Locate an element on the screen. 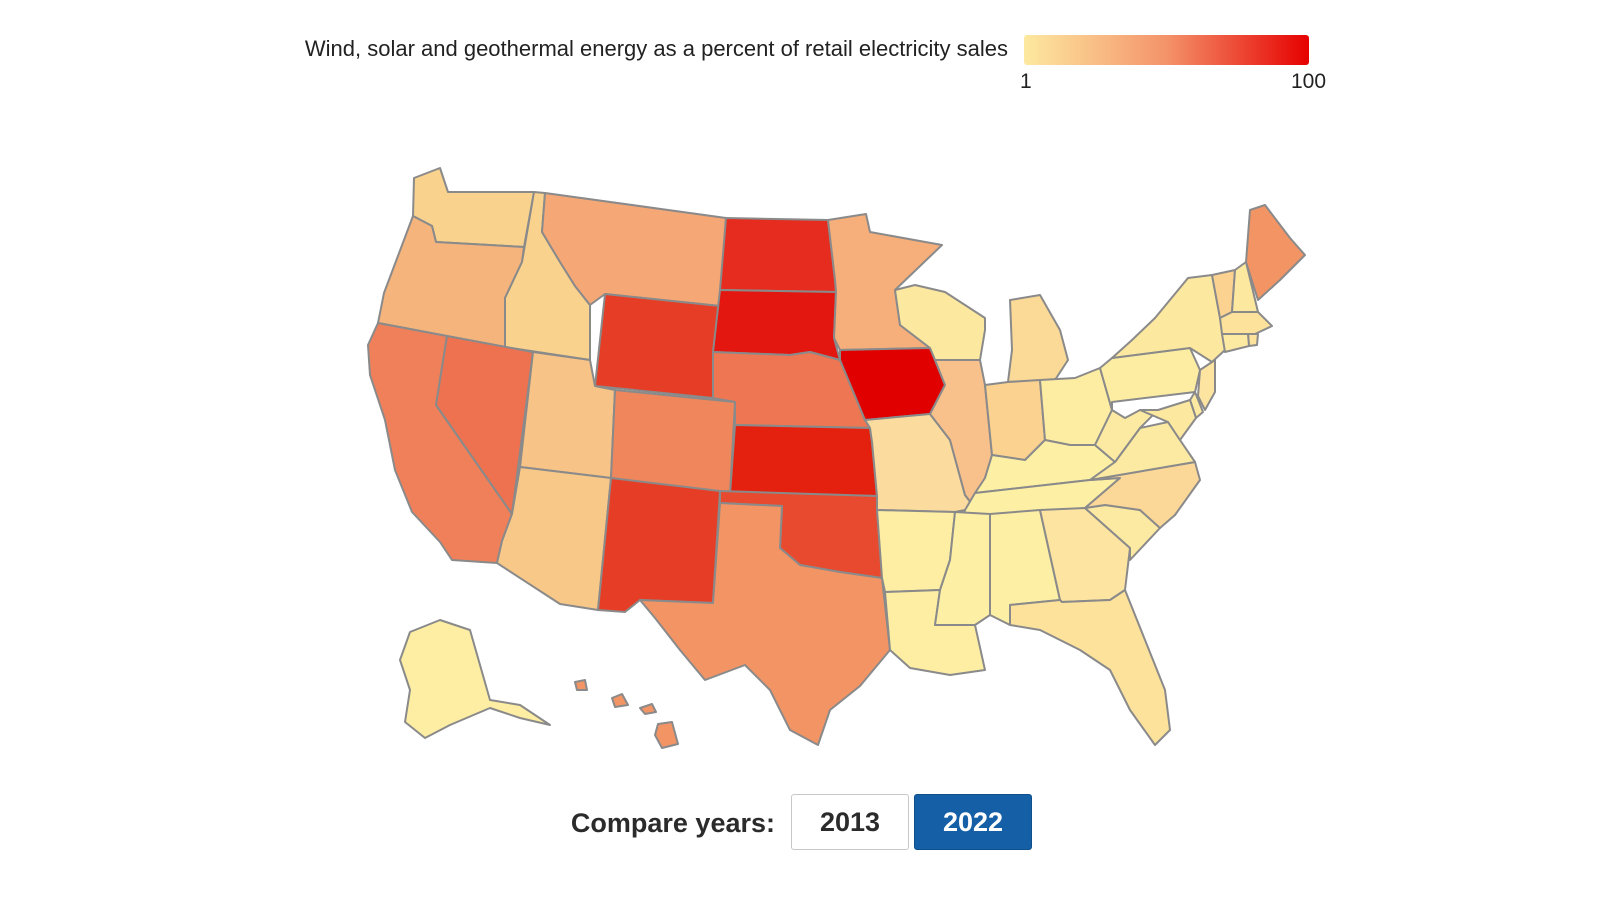  state-mi is located at coordinates (1038, 338).